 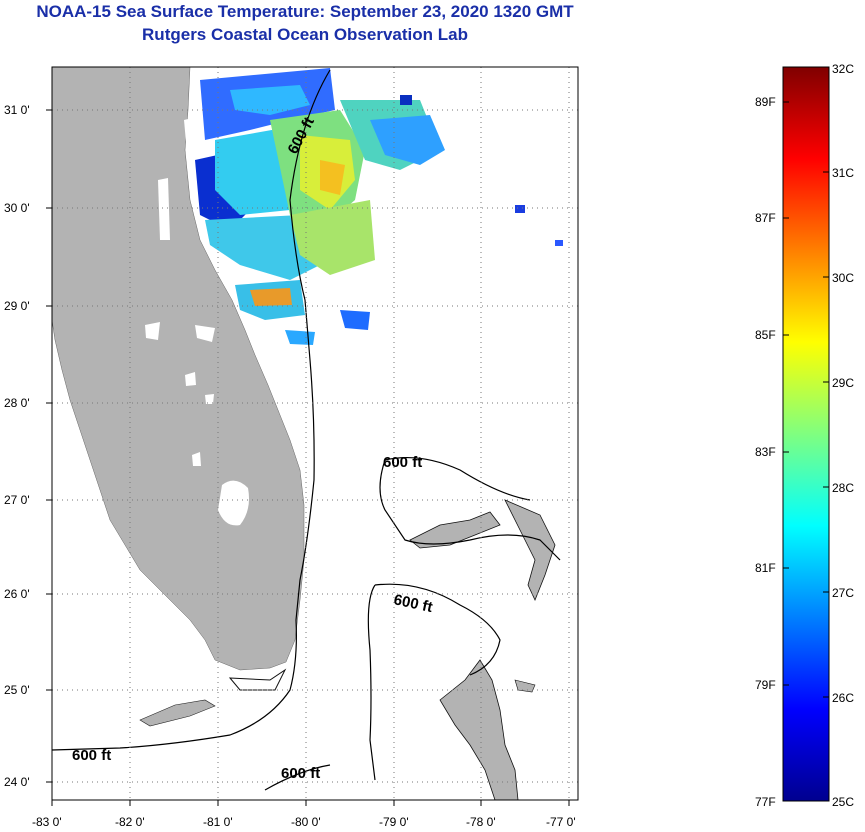 What do you see at coordinates (765, 802) in the screenshot?
I see `fahrenheit-label: 77F` at bounding box center [765, 802].